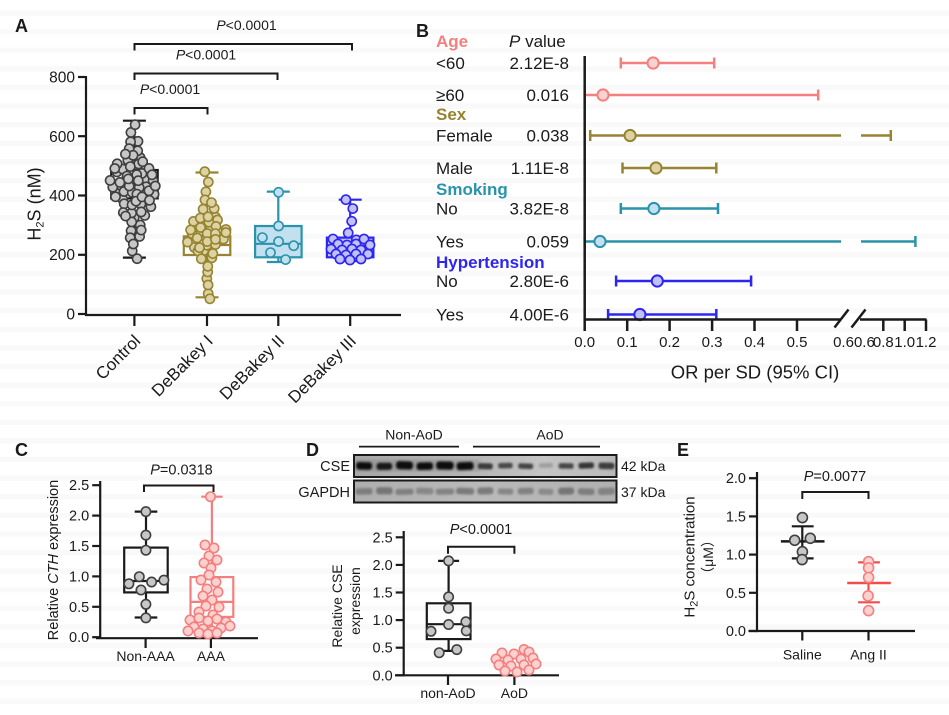 Image resolution: width=949 pixels, height=715 pixels. Describe the element at coordinates (454, 168) in the screenshot. I see `svg-text: Male` at that location.